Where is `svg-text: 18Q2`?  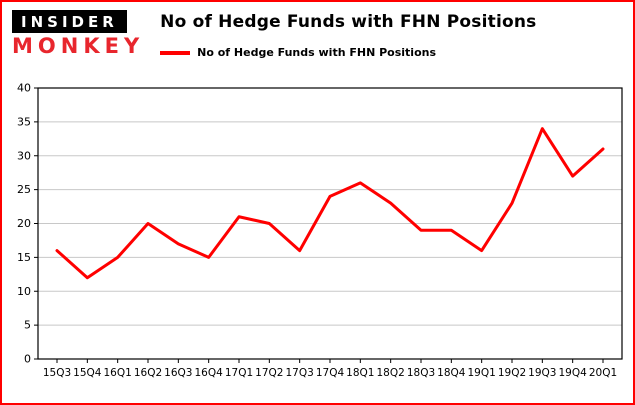 svg-text: 18Q2 is located at coordinates (391, 373).